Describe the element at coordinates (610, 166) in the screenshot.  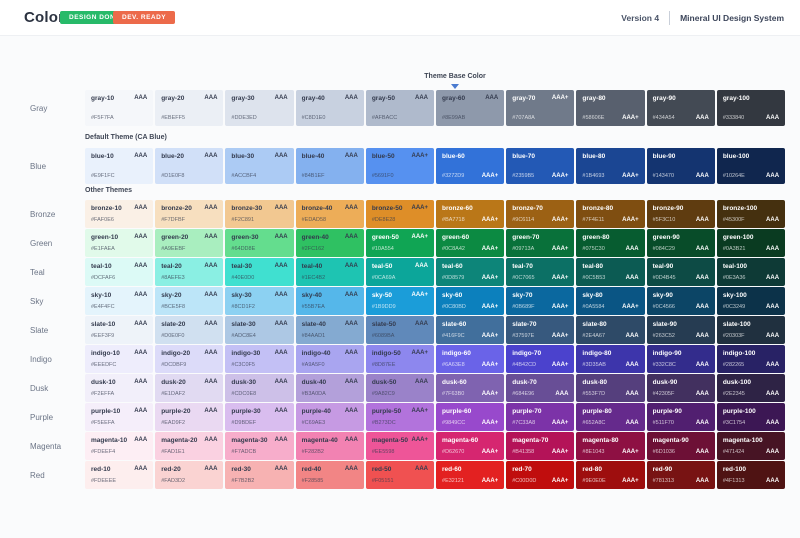
I see `swatch-blue-80: blue-80 AAA+ #1B4693` at that location.